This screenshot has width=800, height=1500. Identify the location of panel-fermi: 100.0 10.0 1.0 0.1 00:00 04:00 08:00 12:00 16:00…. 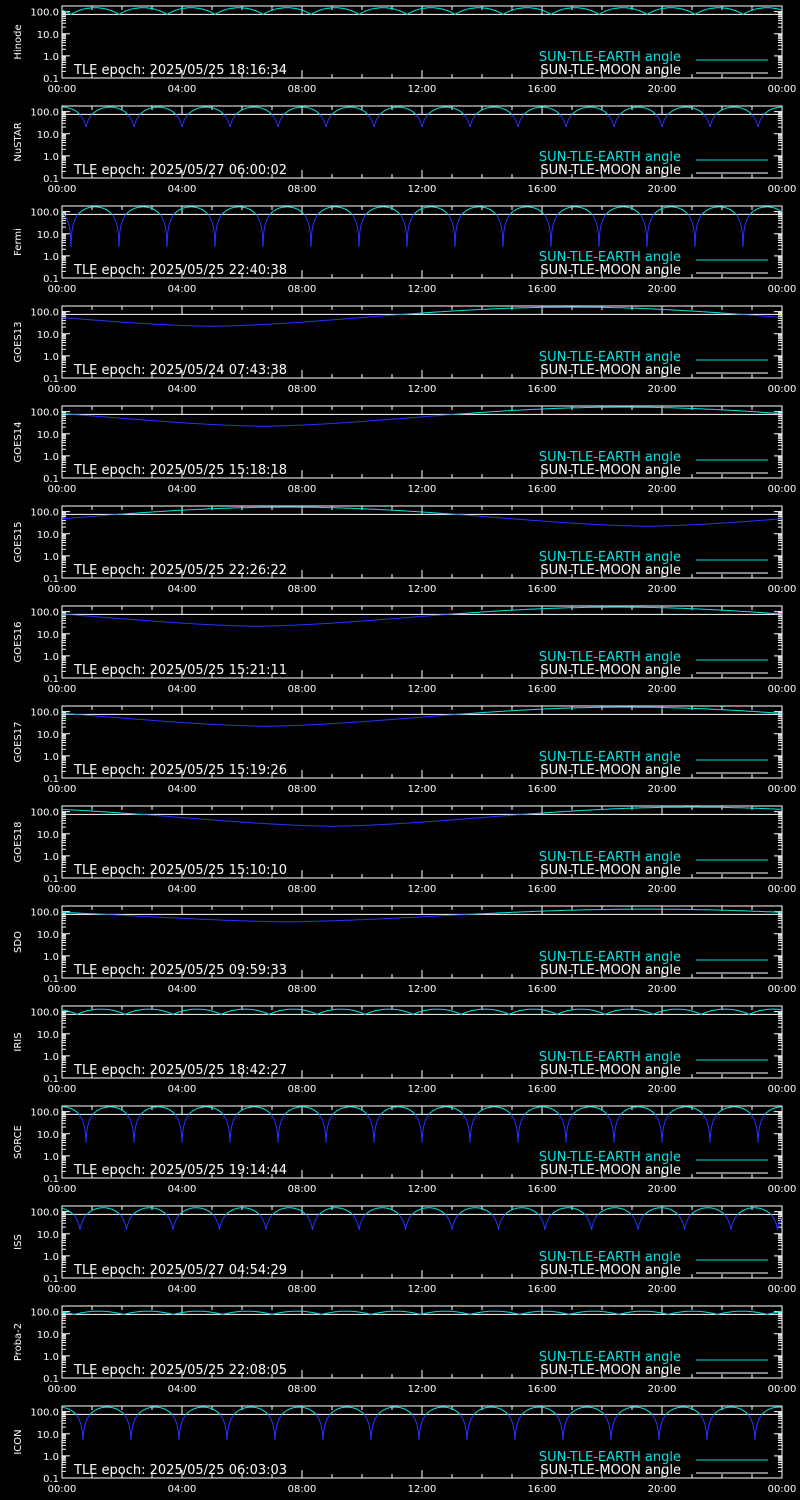
(400, 250).